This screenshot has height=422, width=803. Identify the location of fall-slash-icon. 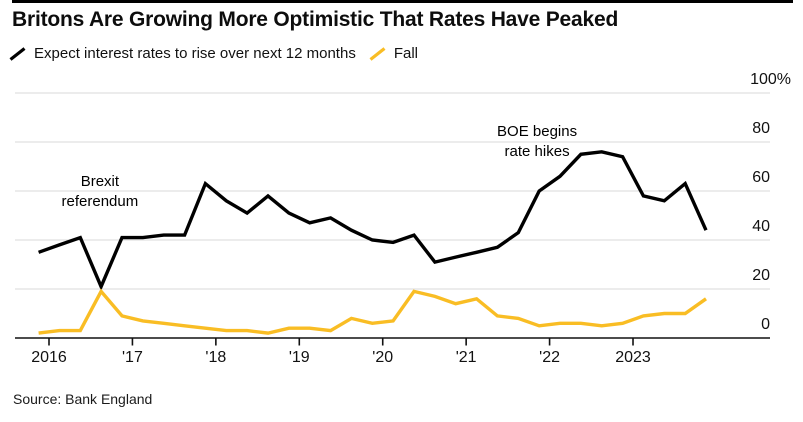
(377, 54).